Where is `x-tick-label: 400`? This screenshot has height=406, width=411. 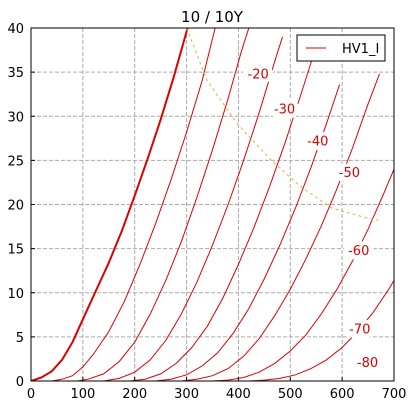 x-tick-label: 400 is located at coordinates (238, 394).